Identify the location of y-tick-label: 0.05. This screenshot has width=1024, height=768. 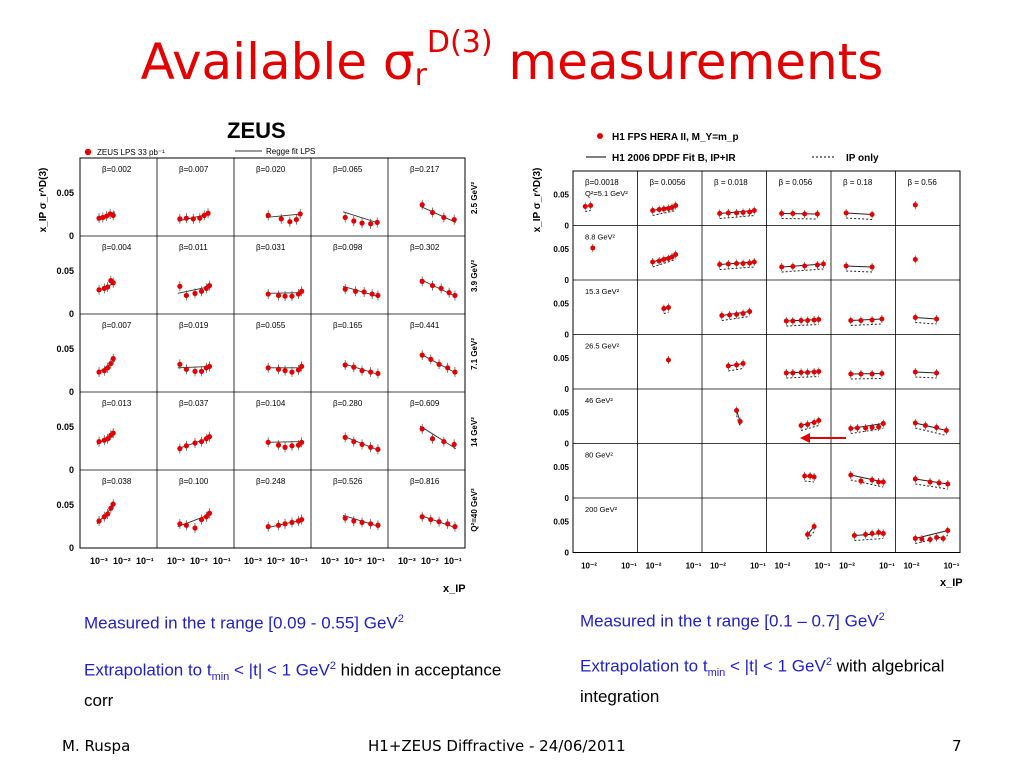
(561, 413).